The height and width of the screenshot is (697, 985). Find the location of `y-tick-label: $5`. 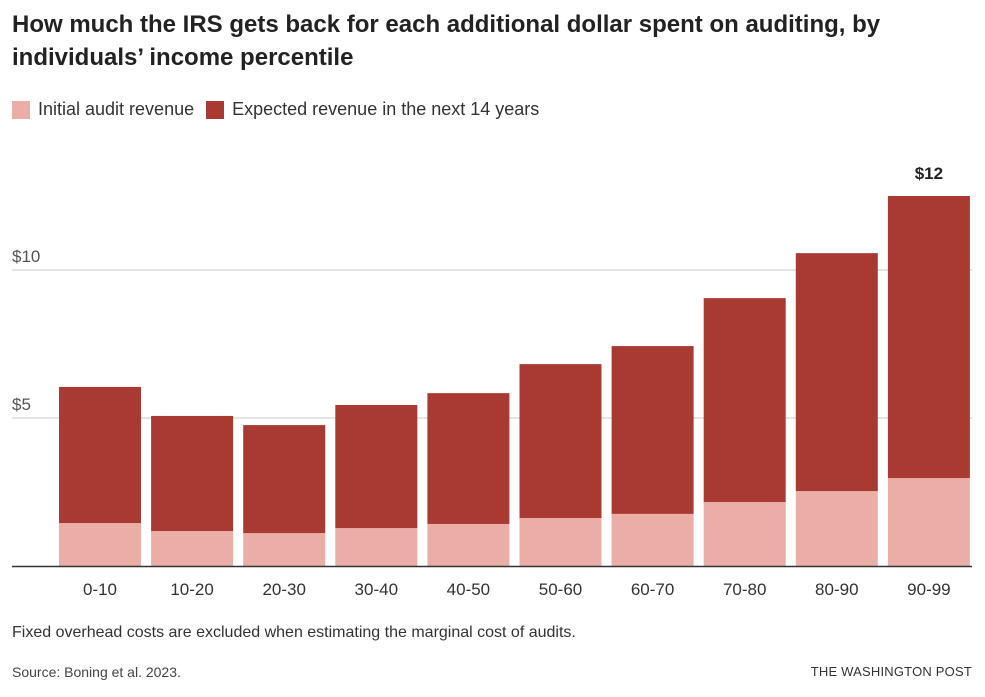

y-tick-label: $5 is located at coordinates (21, 404).